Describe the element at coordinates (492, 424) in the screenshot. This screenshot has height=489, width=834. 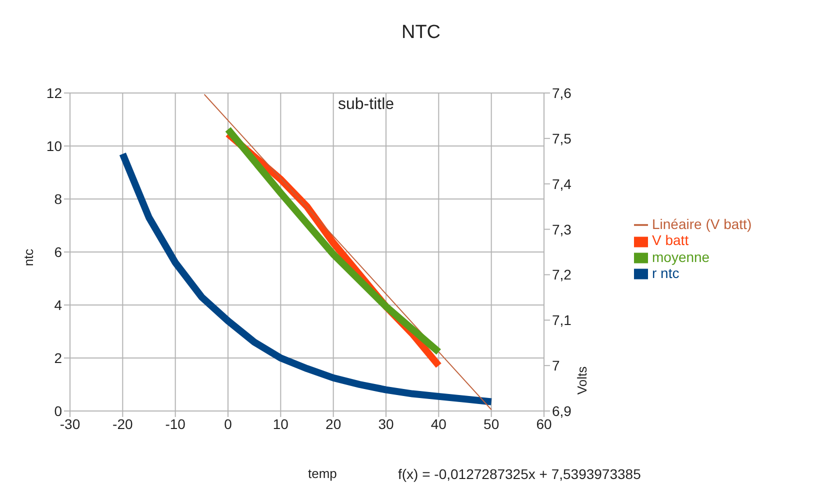
I see `x-tick-label: 50` at that location.